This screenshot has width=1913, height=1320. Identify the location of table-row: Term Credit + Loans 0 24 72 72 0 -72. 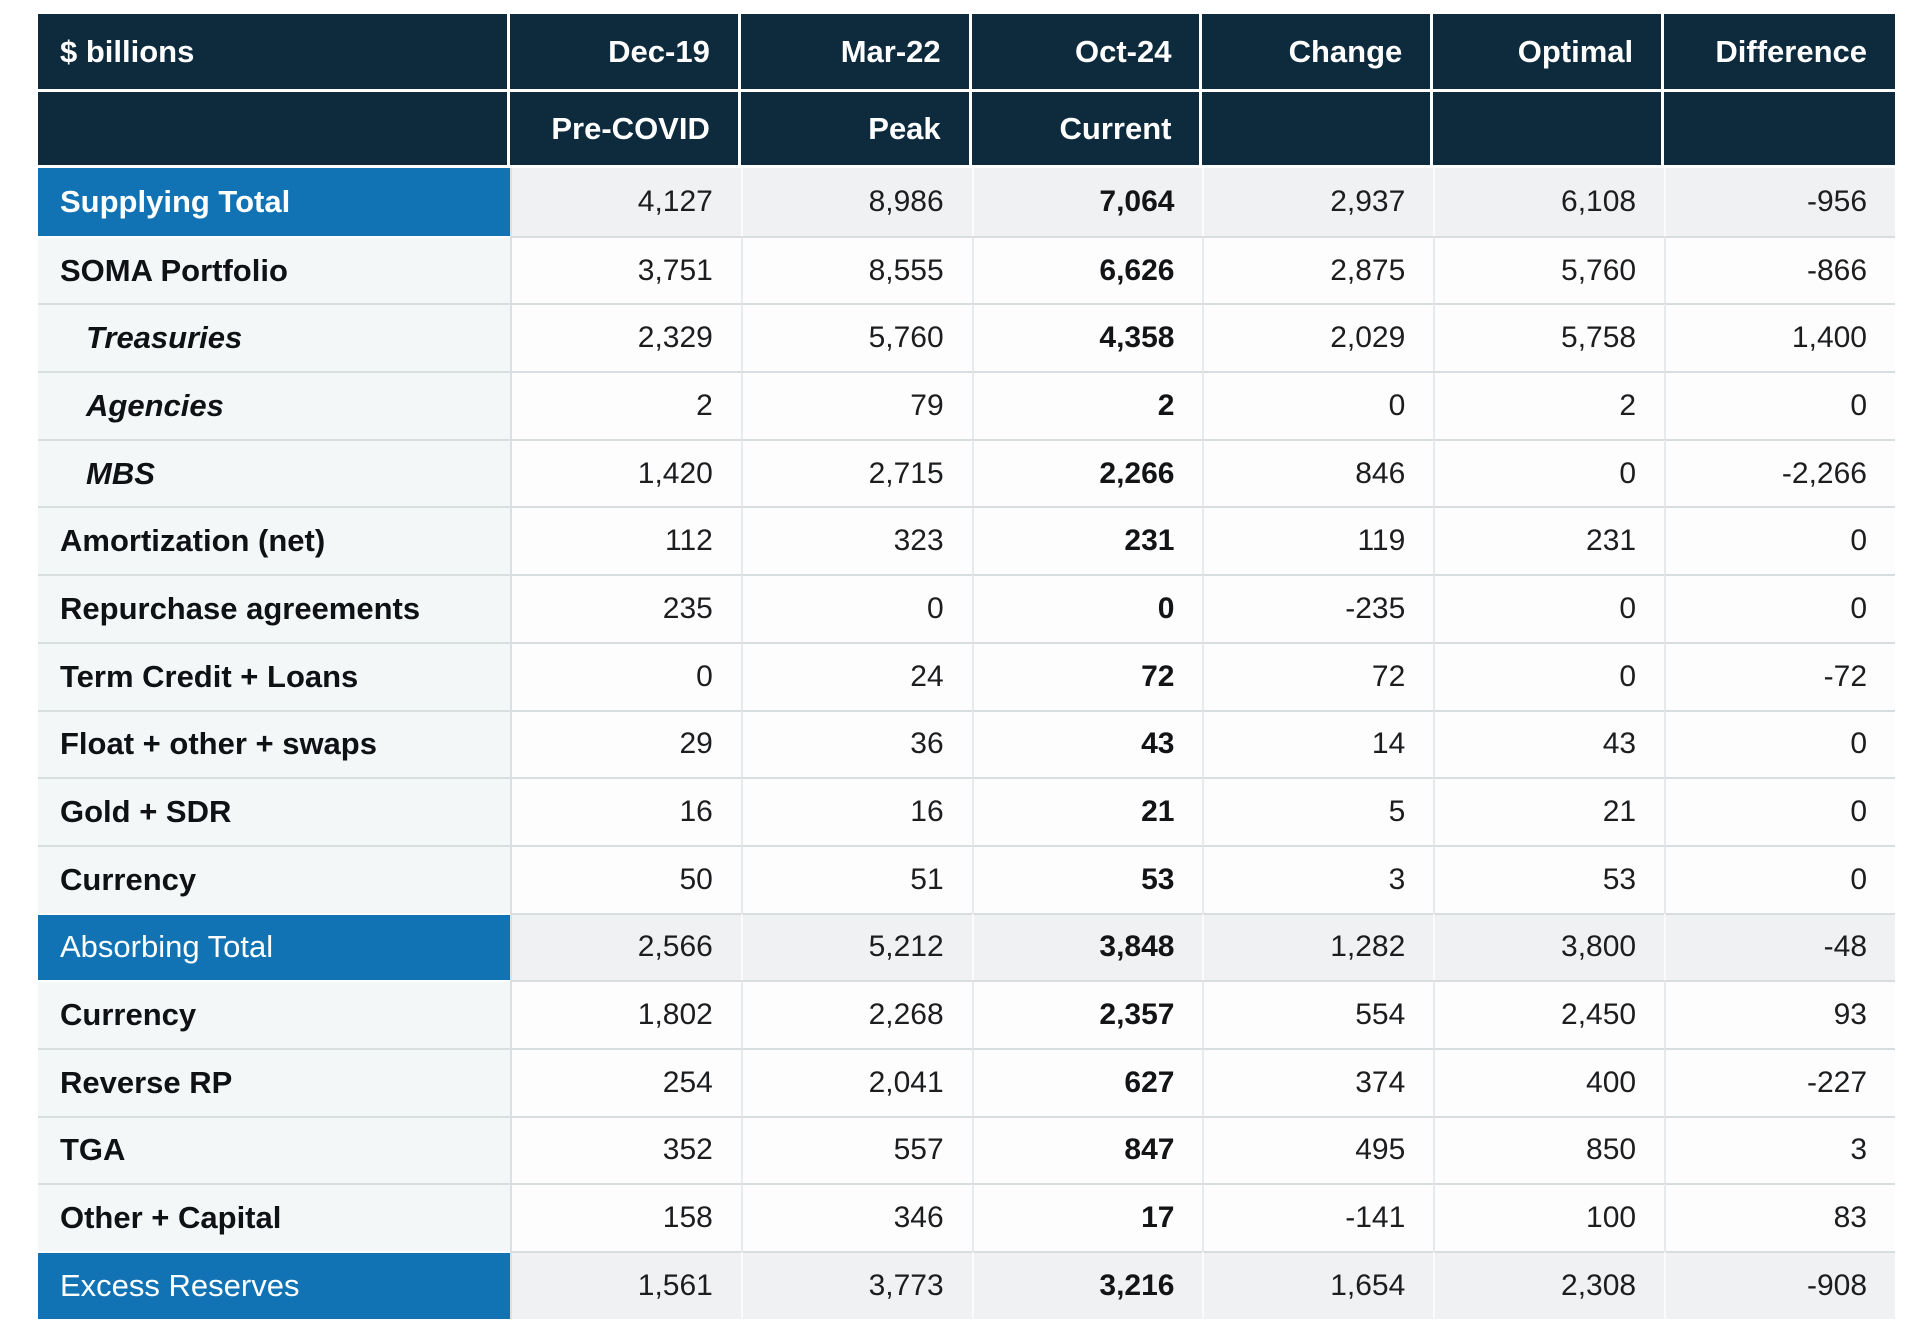
(966, 675).